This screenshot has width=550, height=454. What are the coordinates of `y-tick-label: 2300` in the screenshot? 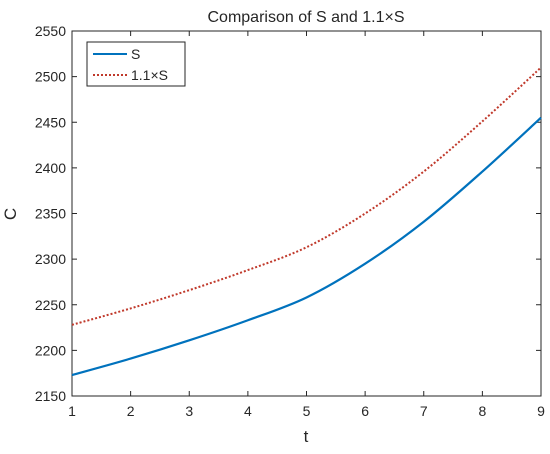 It's located at (50, 259).